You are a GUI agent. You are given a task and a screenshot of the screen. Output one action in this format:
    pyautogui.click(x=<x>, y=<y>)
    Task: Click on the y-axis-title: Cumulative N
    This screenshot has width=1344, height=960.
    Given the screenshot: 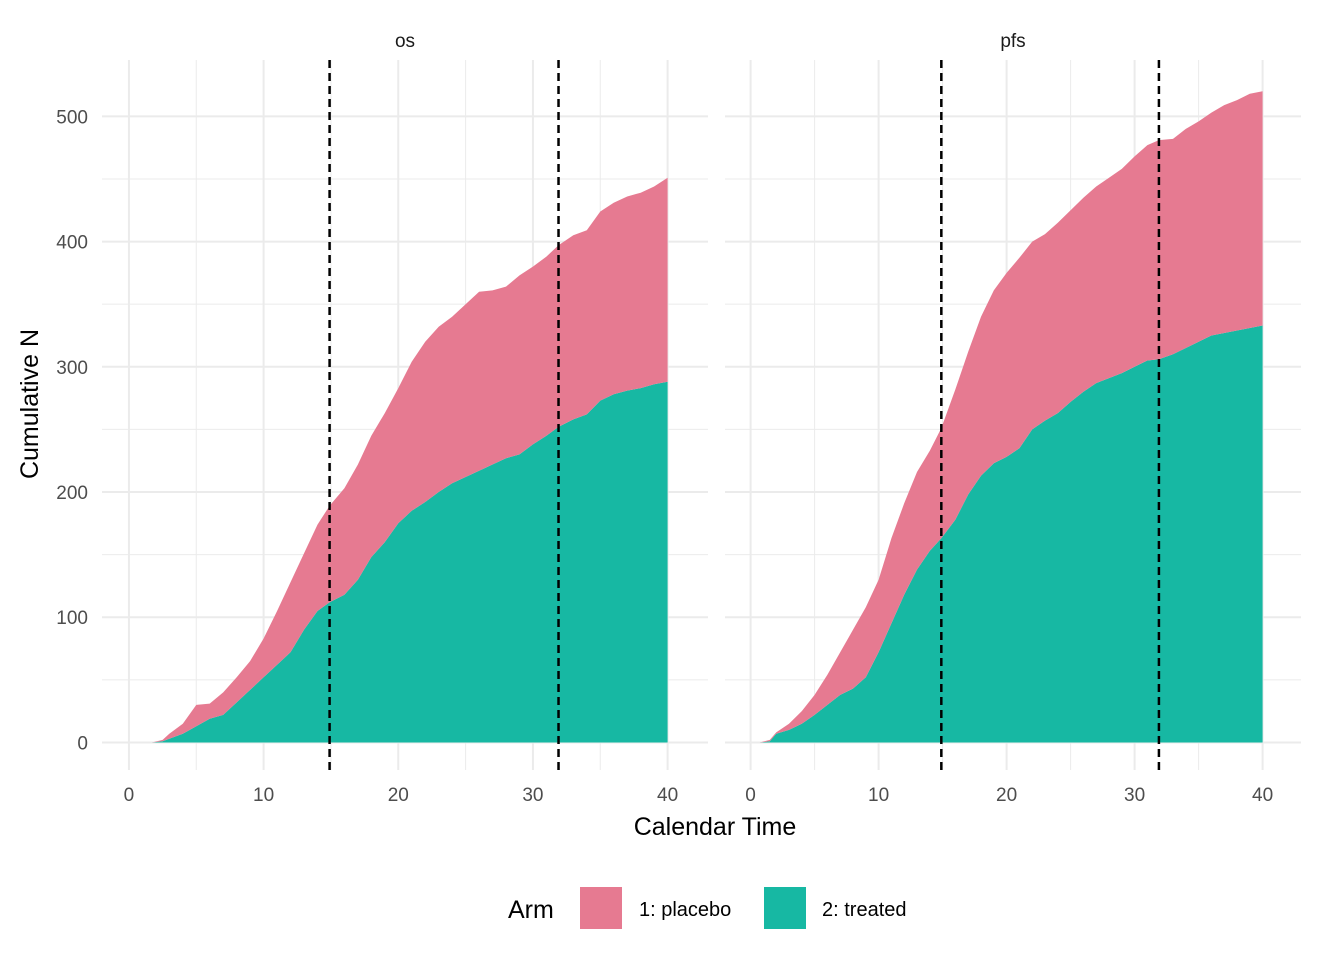 What is the action you would take?
    pyautogui.click(x=30, y=404)
    